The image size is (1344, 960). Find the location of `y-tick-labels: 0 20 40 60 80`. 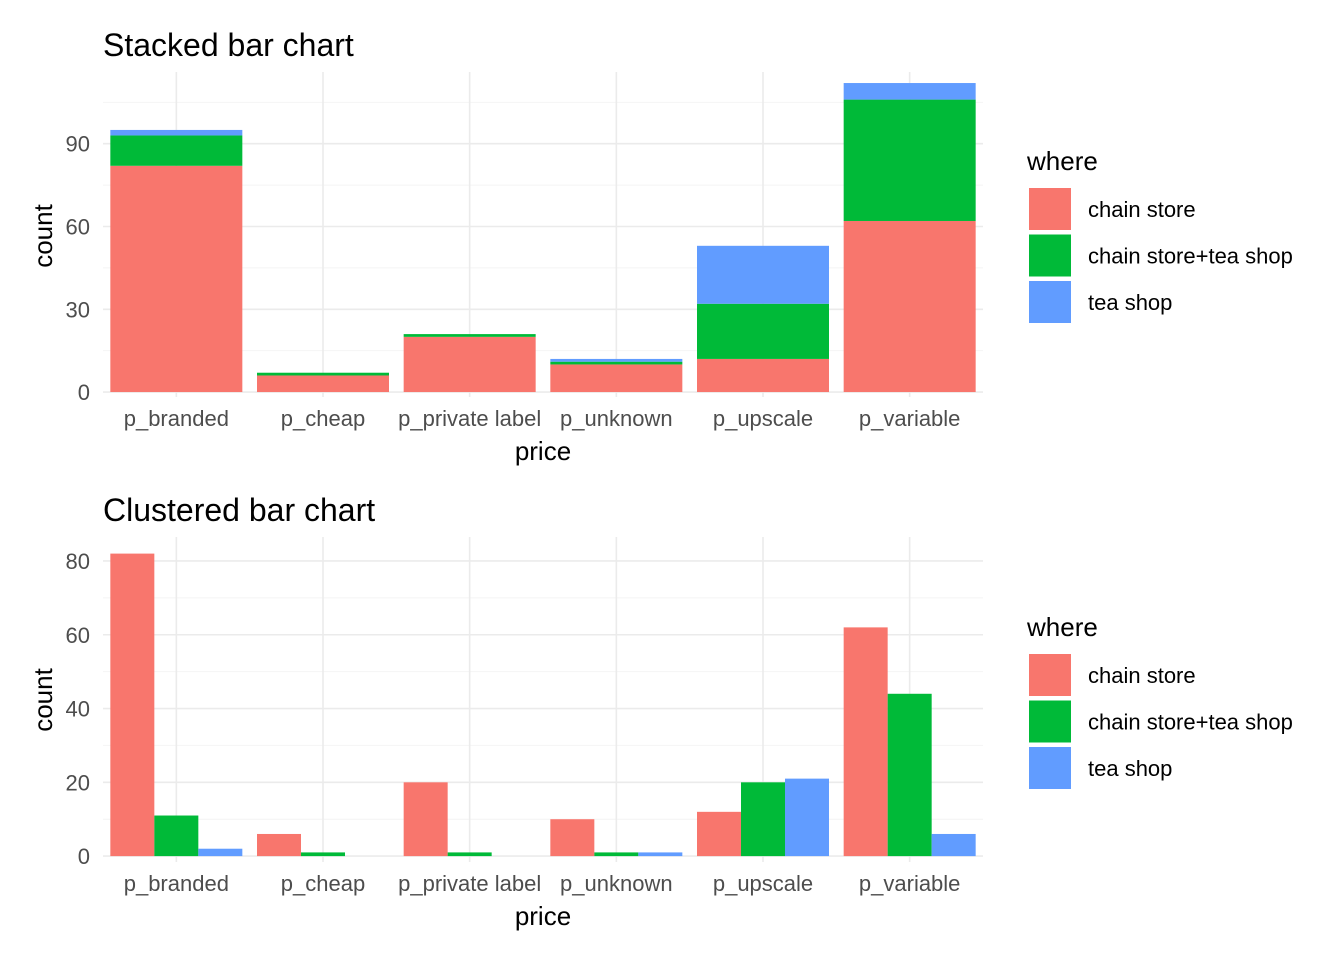

y-tick-labels: 0 20 40 60 80 is located at coordinates (78, 709).